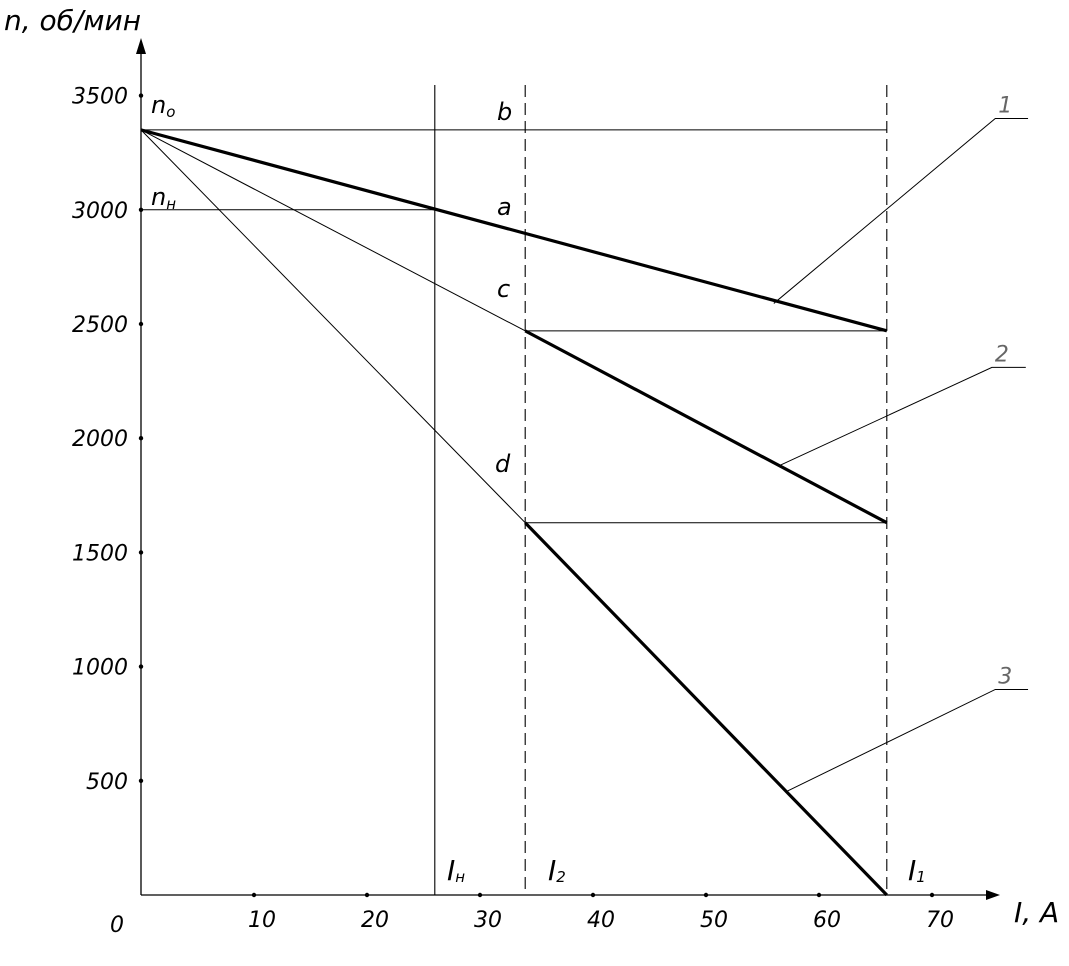 Image resolution: width=1069 pixels, height=966 pixels. Describe the element at coordinates (262, 920) in the screenshot. I see `x-tick-label-10: 10` at that location.